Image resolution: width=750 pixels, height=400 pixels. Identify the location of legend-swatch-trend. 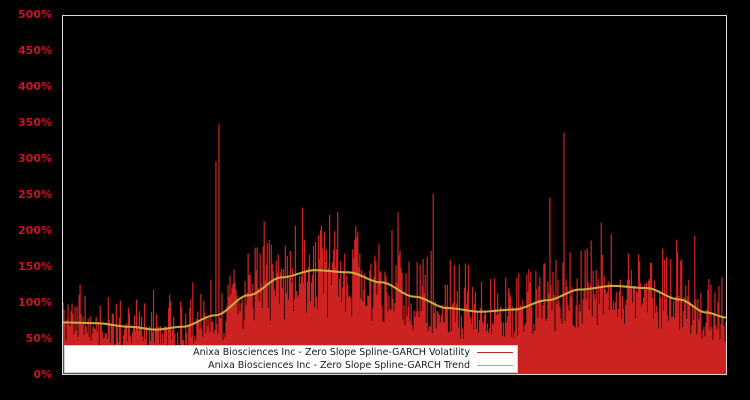
(495, 365).